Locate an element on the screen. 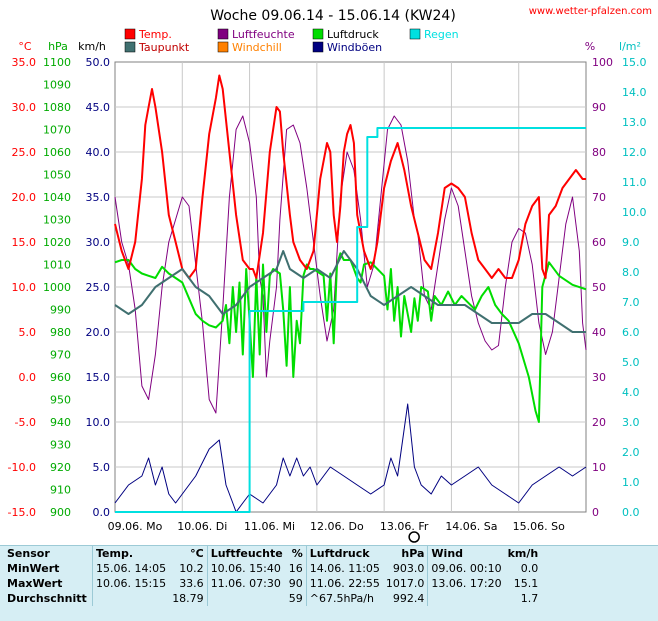  pressure-tick-label: 930 is located at coordinates (60, 445).